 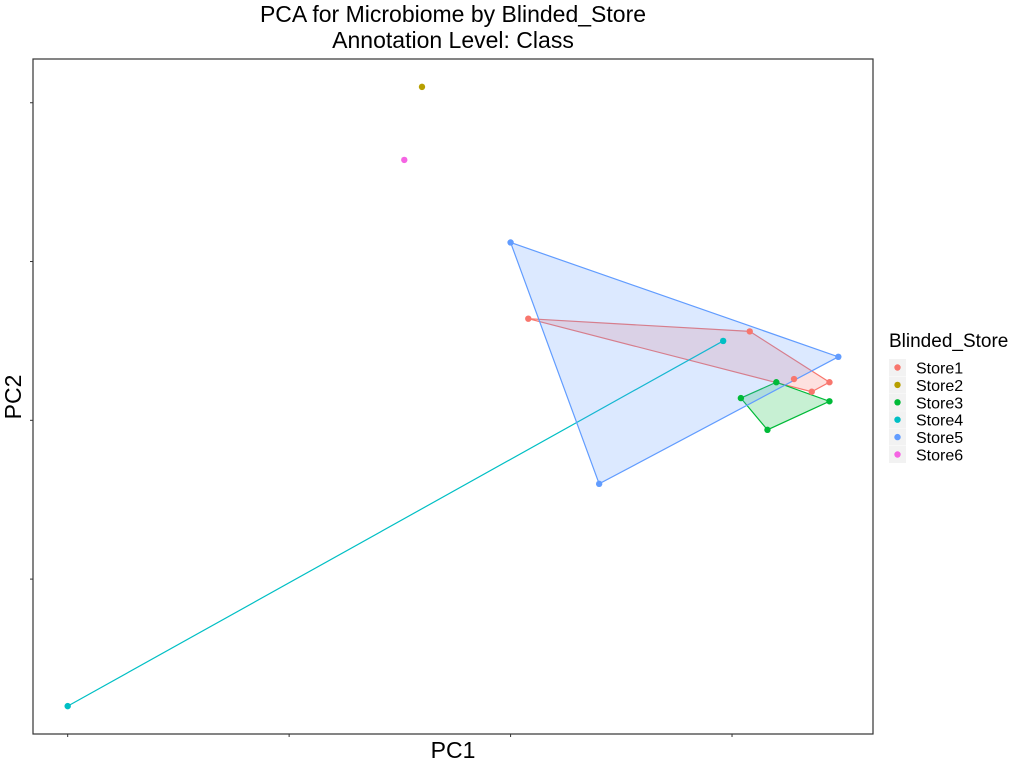 I want to click on legend-title: Blinded_Store, so click(x=948, y=341).